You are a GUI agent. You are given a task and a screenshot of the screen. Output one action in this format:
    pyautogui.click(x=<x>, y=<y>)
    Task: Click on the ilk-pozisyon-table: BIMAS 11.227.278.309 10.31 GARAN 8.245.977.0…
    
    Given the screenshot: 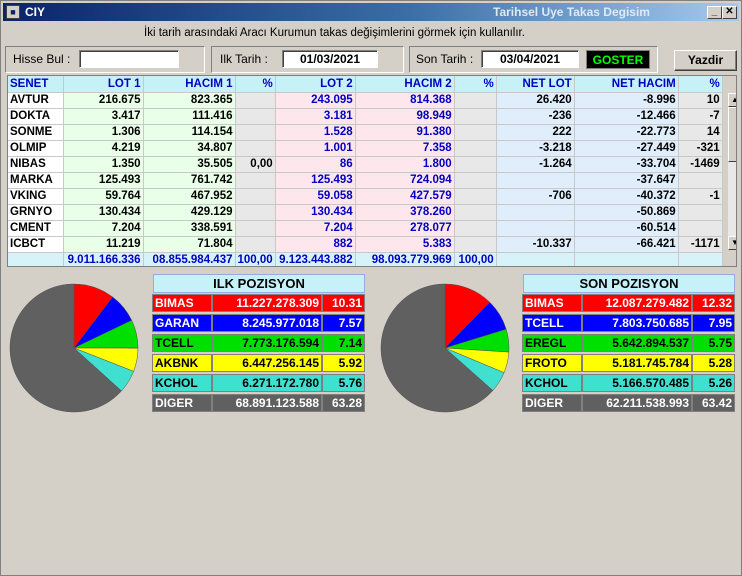 What is the action you would take?
    pyautogui.click(x=258, y=353)
    